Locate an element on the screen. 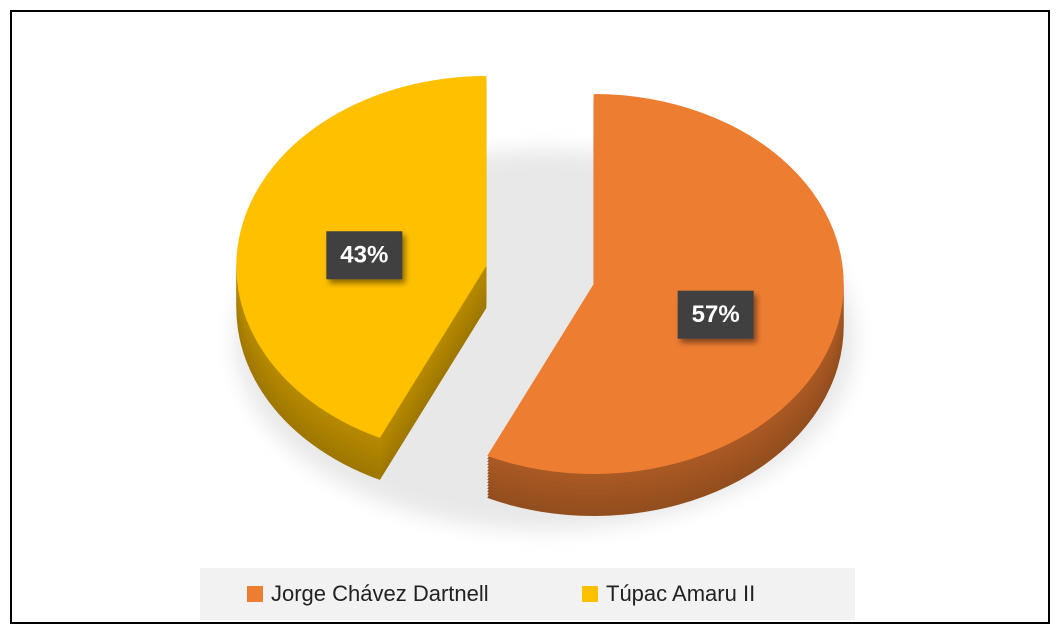  data-label: 43% is located at coordinates (364, 255).